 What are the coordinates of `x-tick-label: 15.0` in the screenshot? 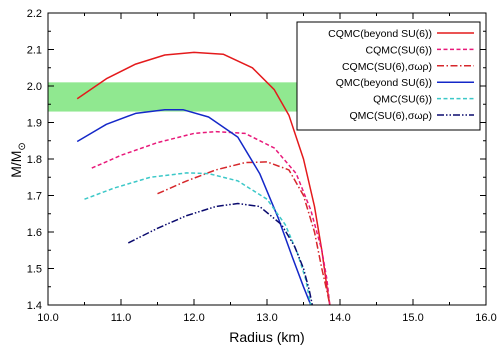 It's located at (412, 318).